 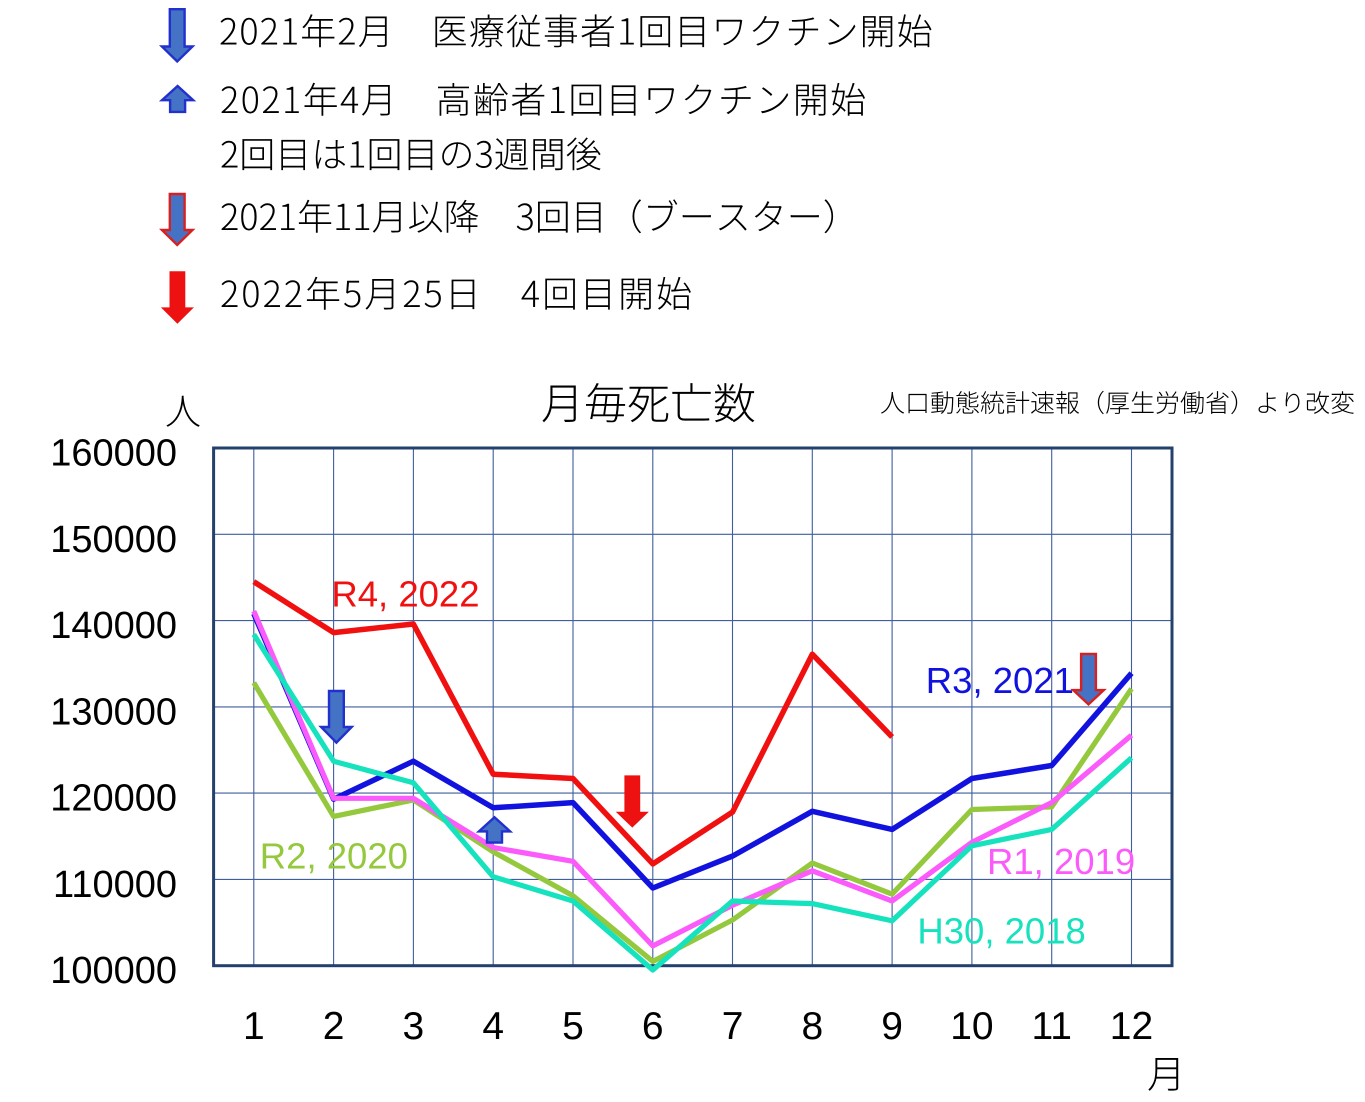 What do you see at coordinates (493, 1026) in the screenshot?
I see `svg-text: 4` at bounding box center [493, 1026].